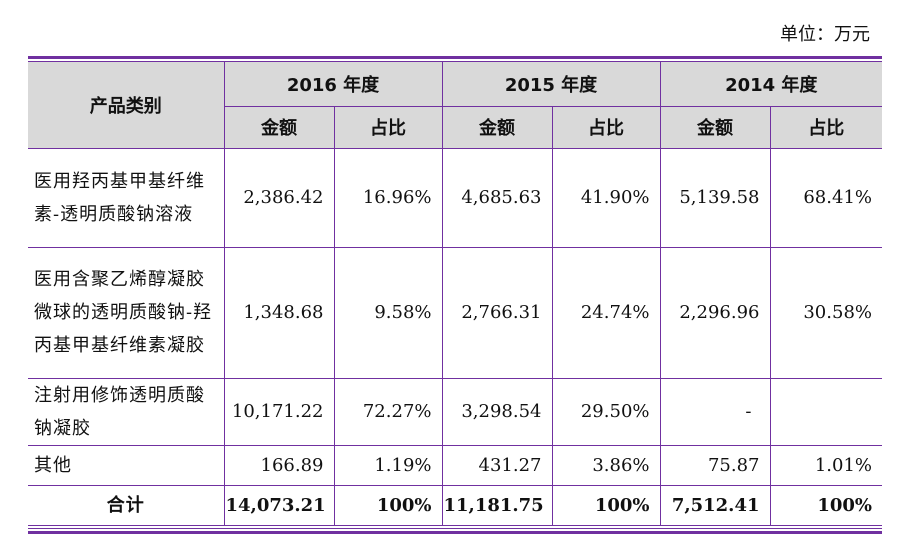 This screenshot has height=545, width=914. What do you see at coordinates (455, 532) in the screenshot?
I see `bottom-rule` at bounding box center [455, 532].